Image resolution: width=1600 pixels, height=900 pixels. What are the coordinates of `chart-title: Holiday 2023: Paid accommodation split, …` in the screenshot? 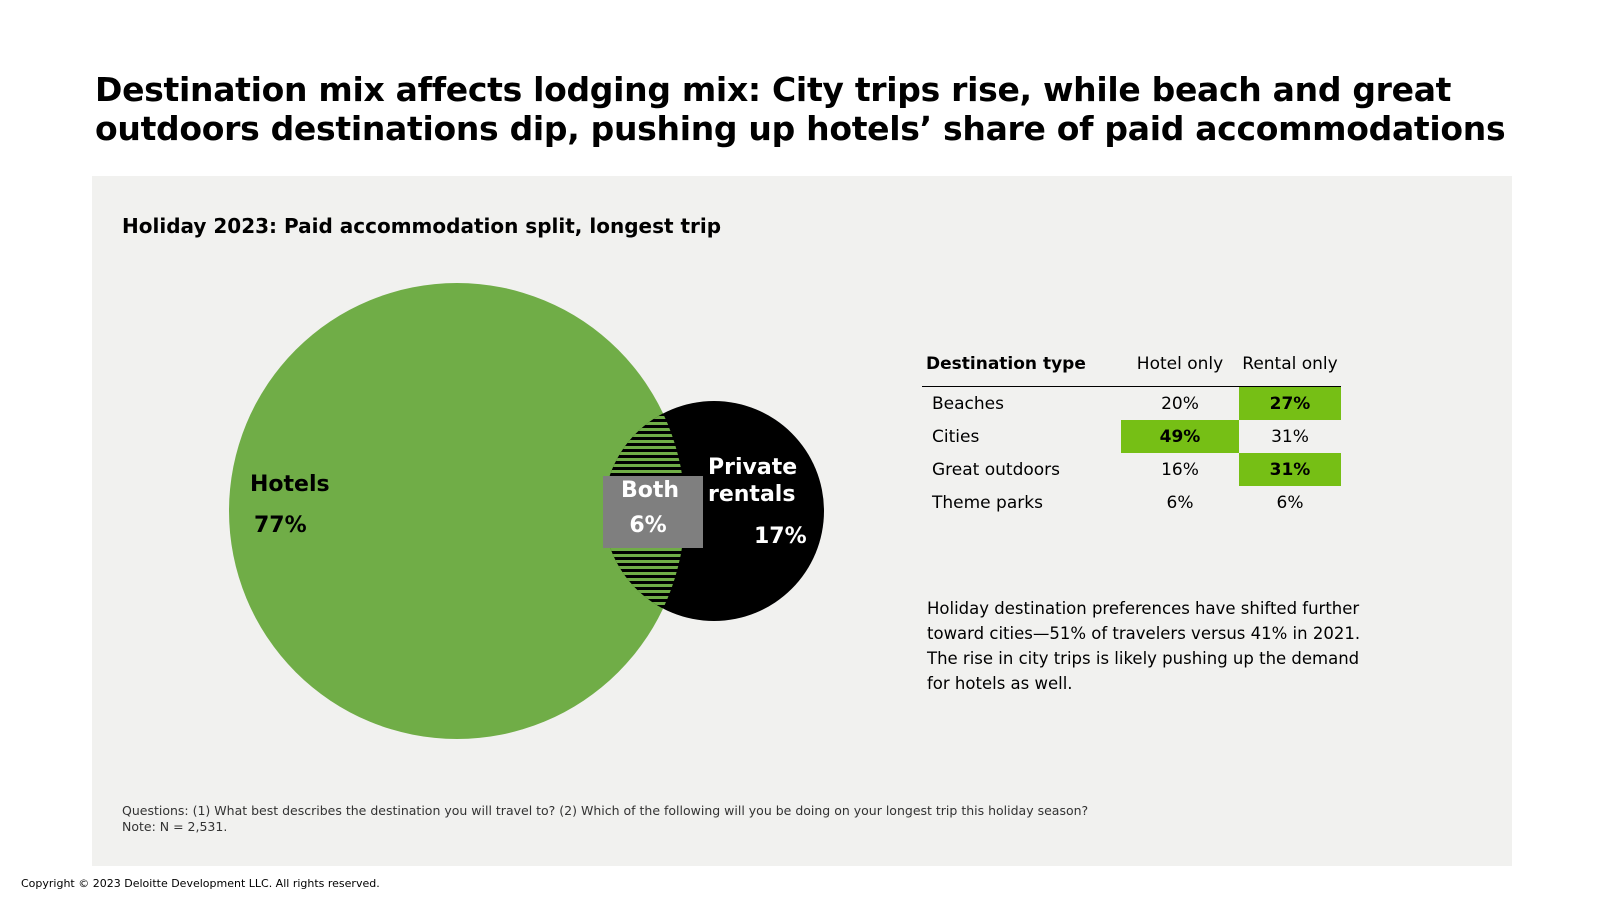 It's located at (422, 226).